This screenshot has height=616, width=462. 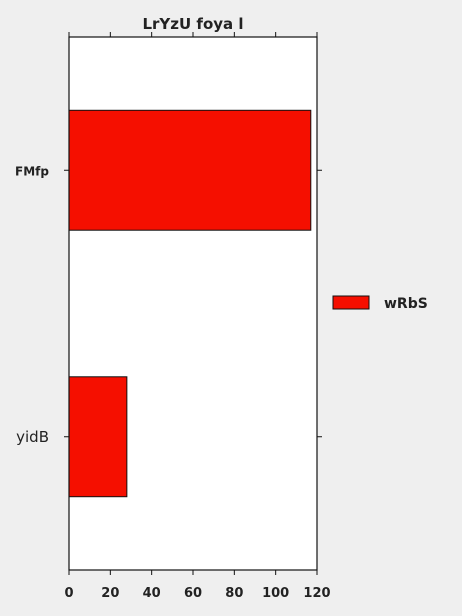 What do you see at coordinates (234, 593) in the screenshot?
I see `x-tick-label: 80` at bounding box center [234, 593].